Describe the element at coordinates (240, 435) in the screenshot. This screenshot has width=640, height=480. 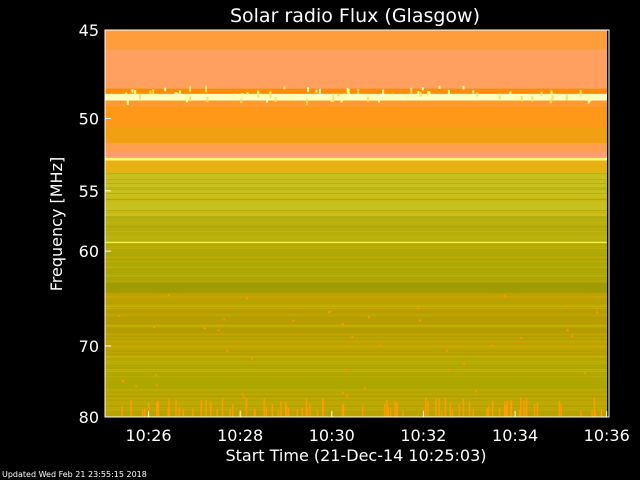
I see `x-tick-label: 10:28` at that location.